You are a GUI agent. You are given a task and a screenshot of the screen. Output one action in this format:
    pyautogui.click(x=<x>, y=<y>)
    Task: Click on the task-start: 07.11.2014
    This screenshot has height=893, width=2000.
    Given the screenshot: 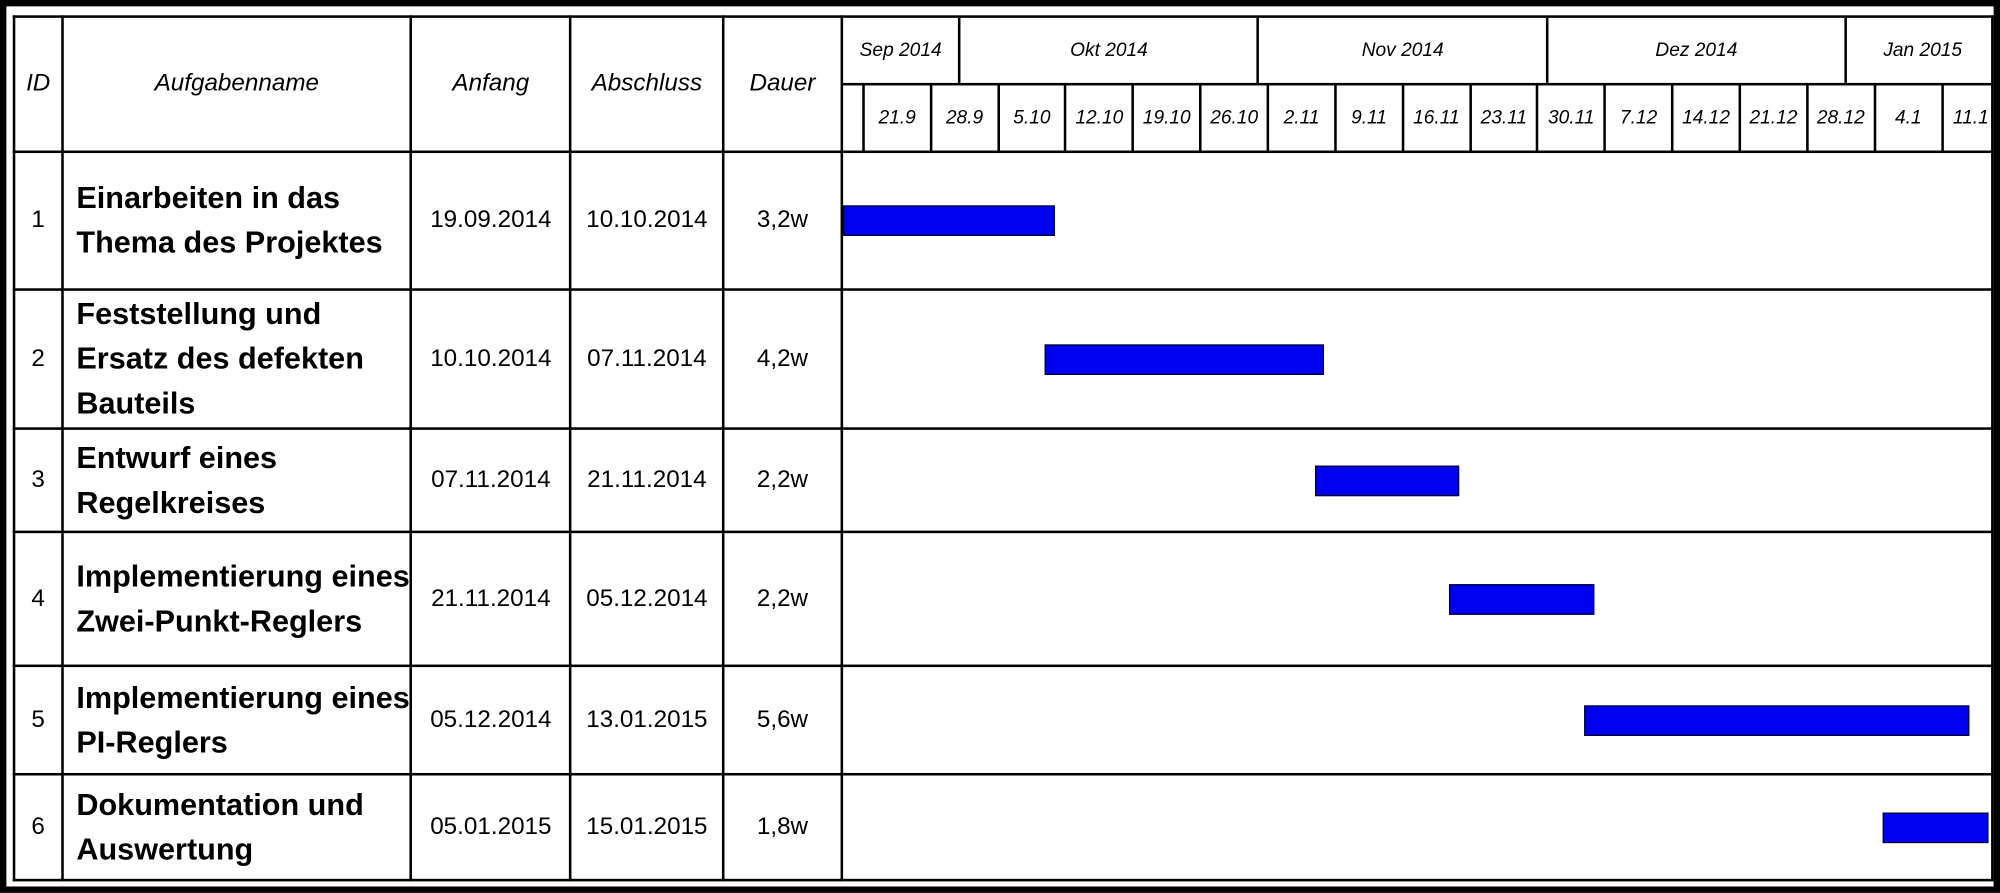 What is the action you would take?
    pyautogui.click(x=490, y=480)
    